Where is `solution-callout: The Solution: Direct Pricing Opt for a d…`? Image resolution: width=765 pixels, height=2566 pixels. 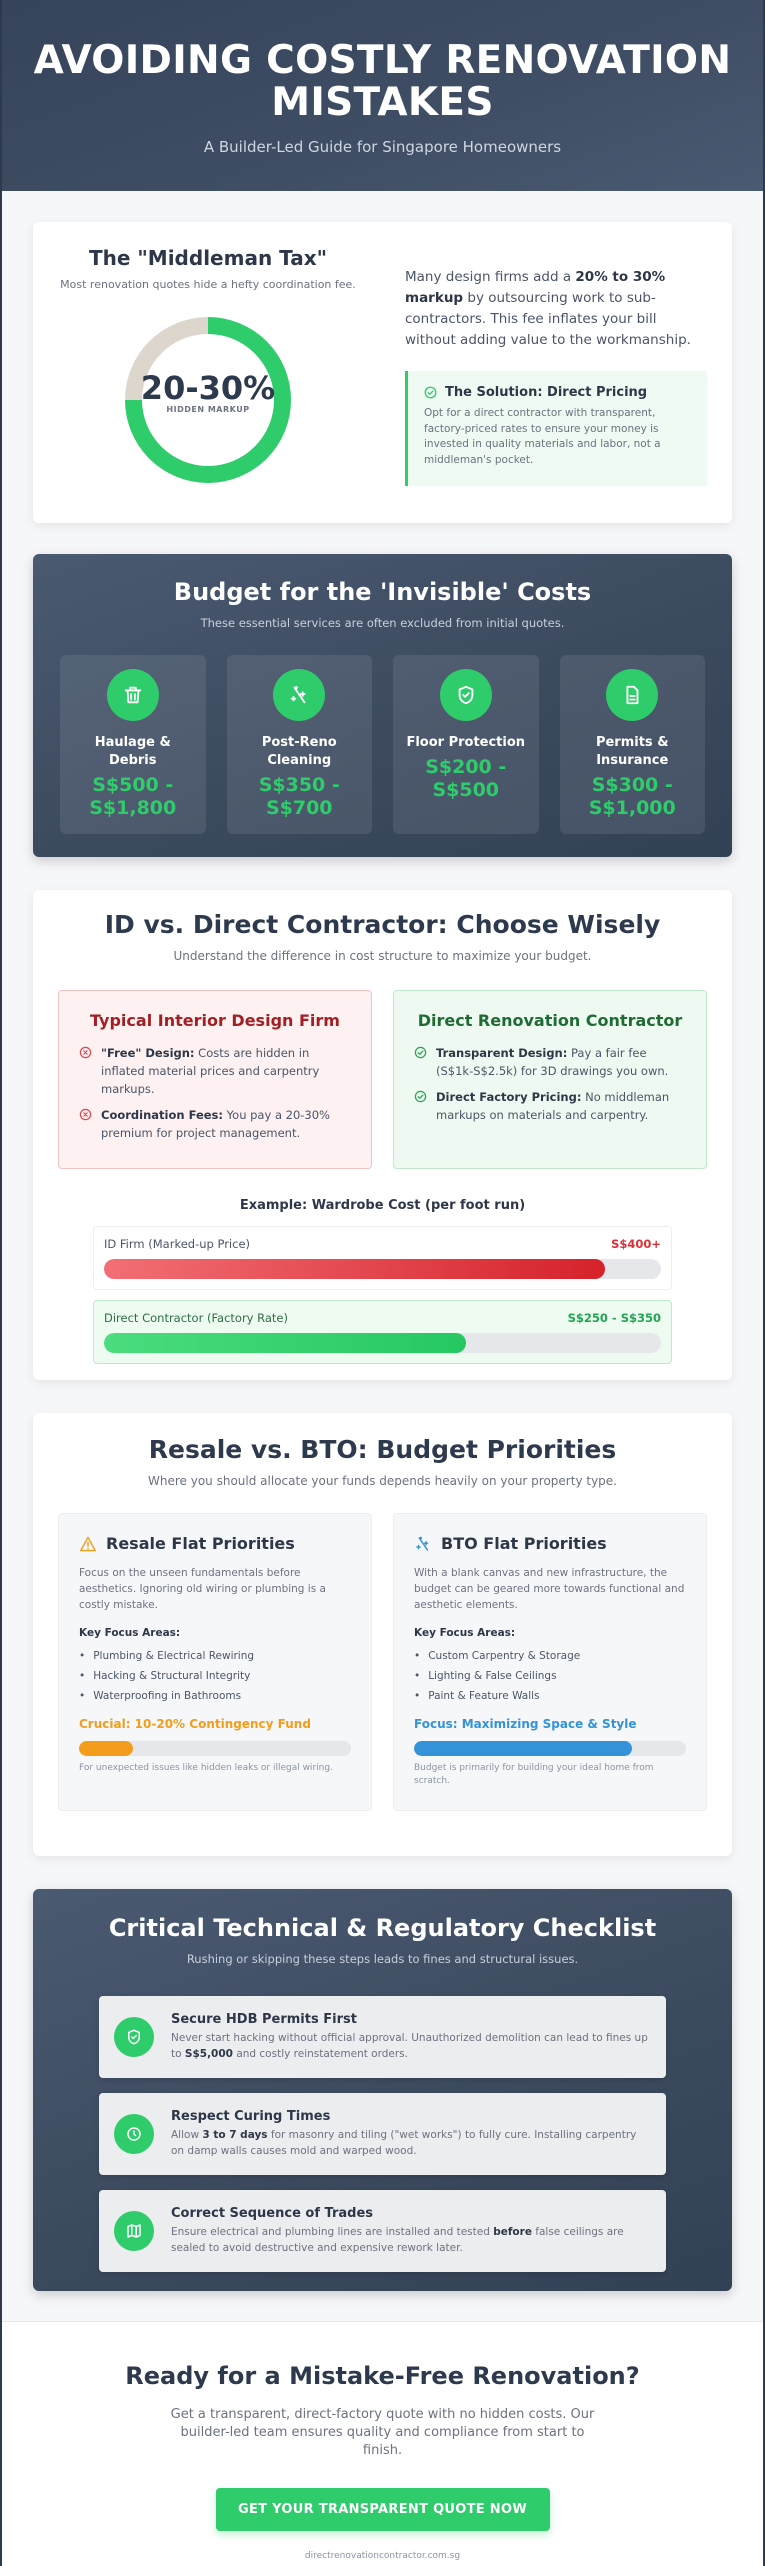
solution-callout: The Solution: Direct Pricing Opt for a d… is located at coordinates (556, 428).